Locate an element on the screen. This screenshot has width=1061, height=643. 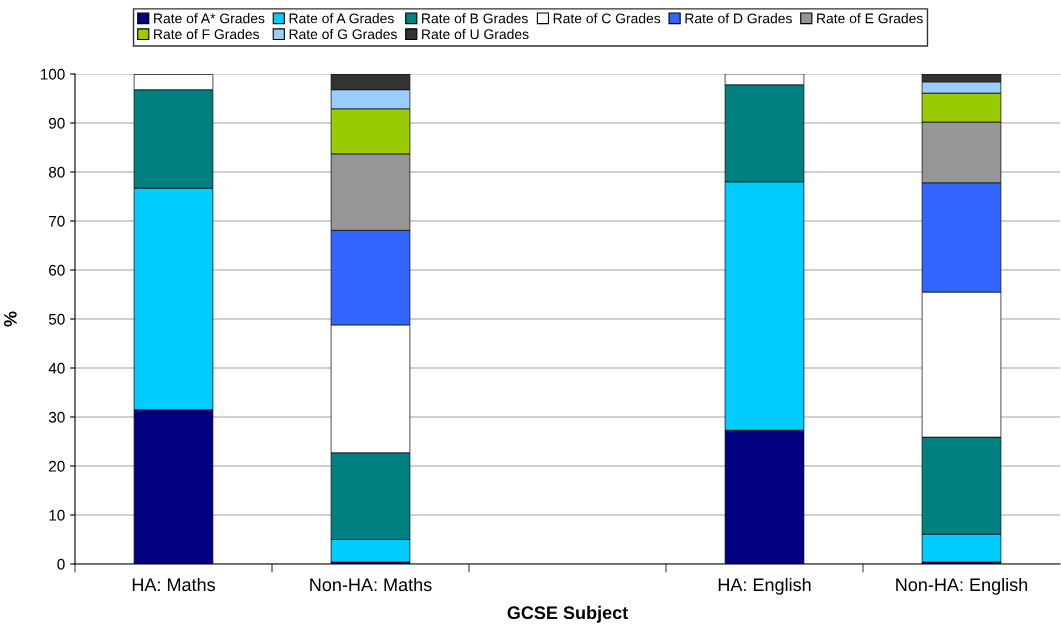
y-tick-label: 20 is located at coordinates (57, 466).